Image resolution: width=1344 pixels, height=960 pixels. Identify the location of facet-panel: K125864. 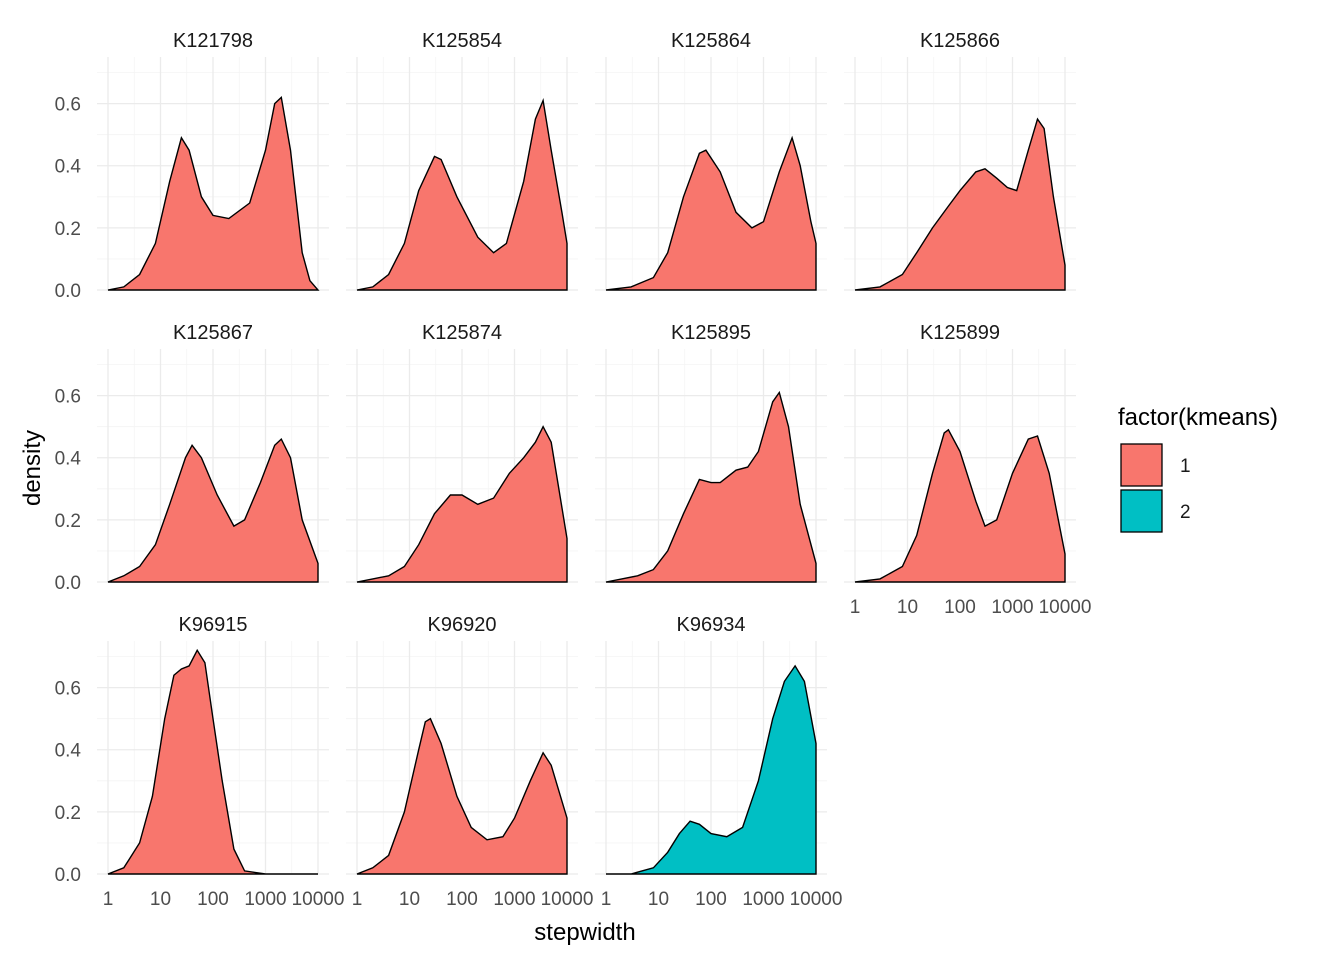
(711, 160).